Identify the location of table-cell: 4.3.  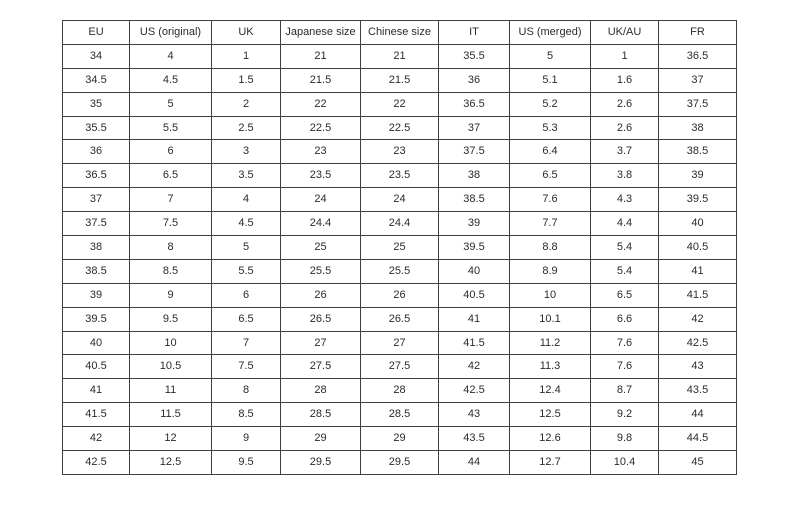
(624, 200).